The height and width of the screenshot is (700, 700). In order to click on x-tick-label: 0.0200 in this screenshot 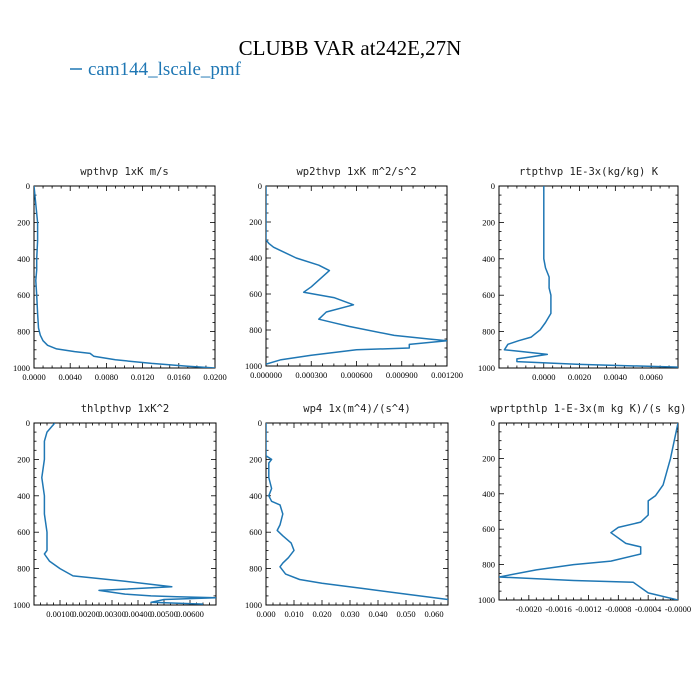, I will do `click(214, 377)`.